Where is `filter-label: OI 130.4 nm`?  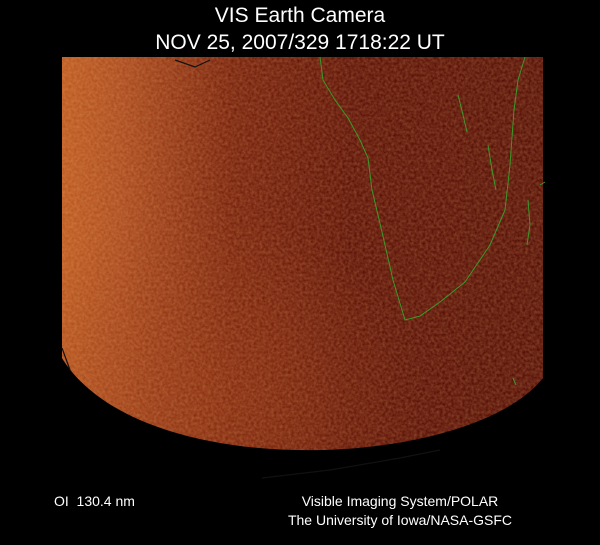
filter-label: OI 130.4 nm is located at coordinates (94, 501).